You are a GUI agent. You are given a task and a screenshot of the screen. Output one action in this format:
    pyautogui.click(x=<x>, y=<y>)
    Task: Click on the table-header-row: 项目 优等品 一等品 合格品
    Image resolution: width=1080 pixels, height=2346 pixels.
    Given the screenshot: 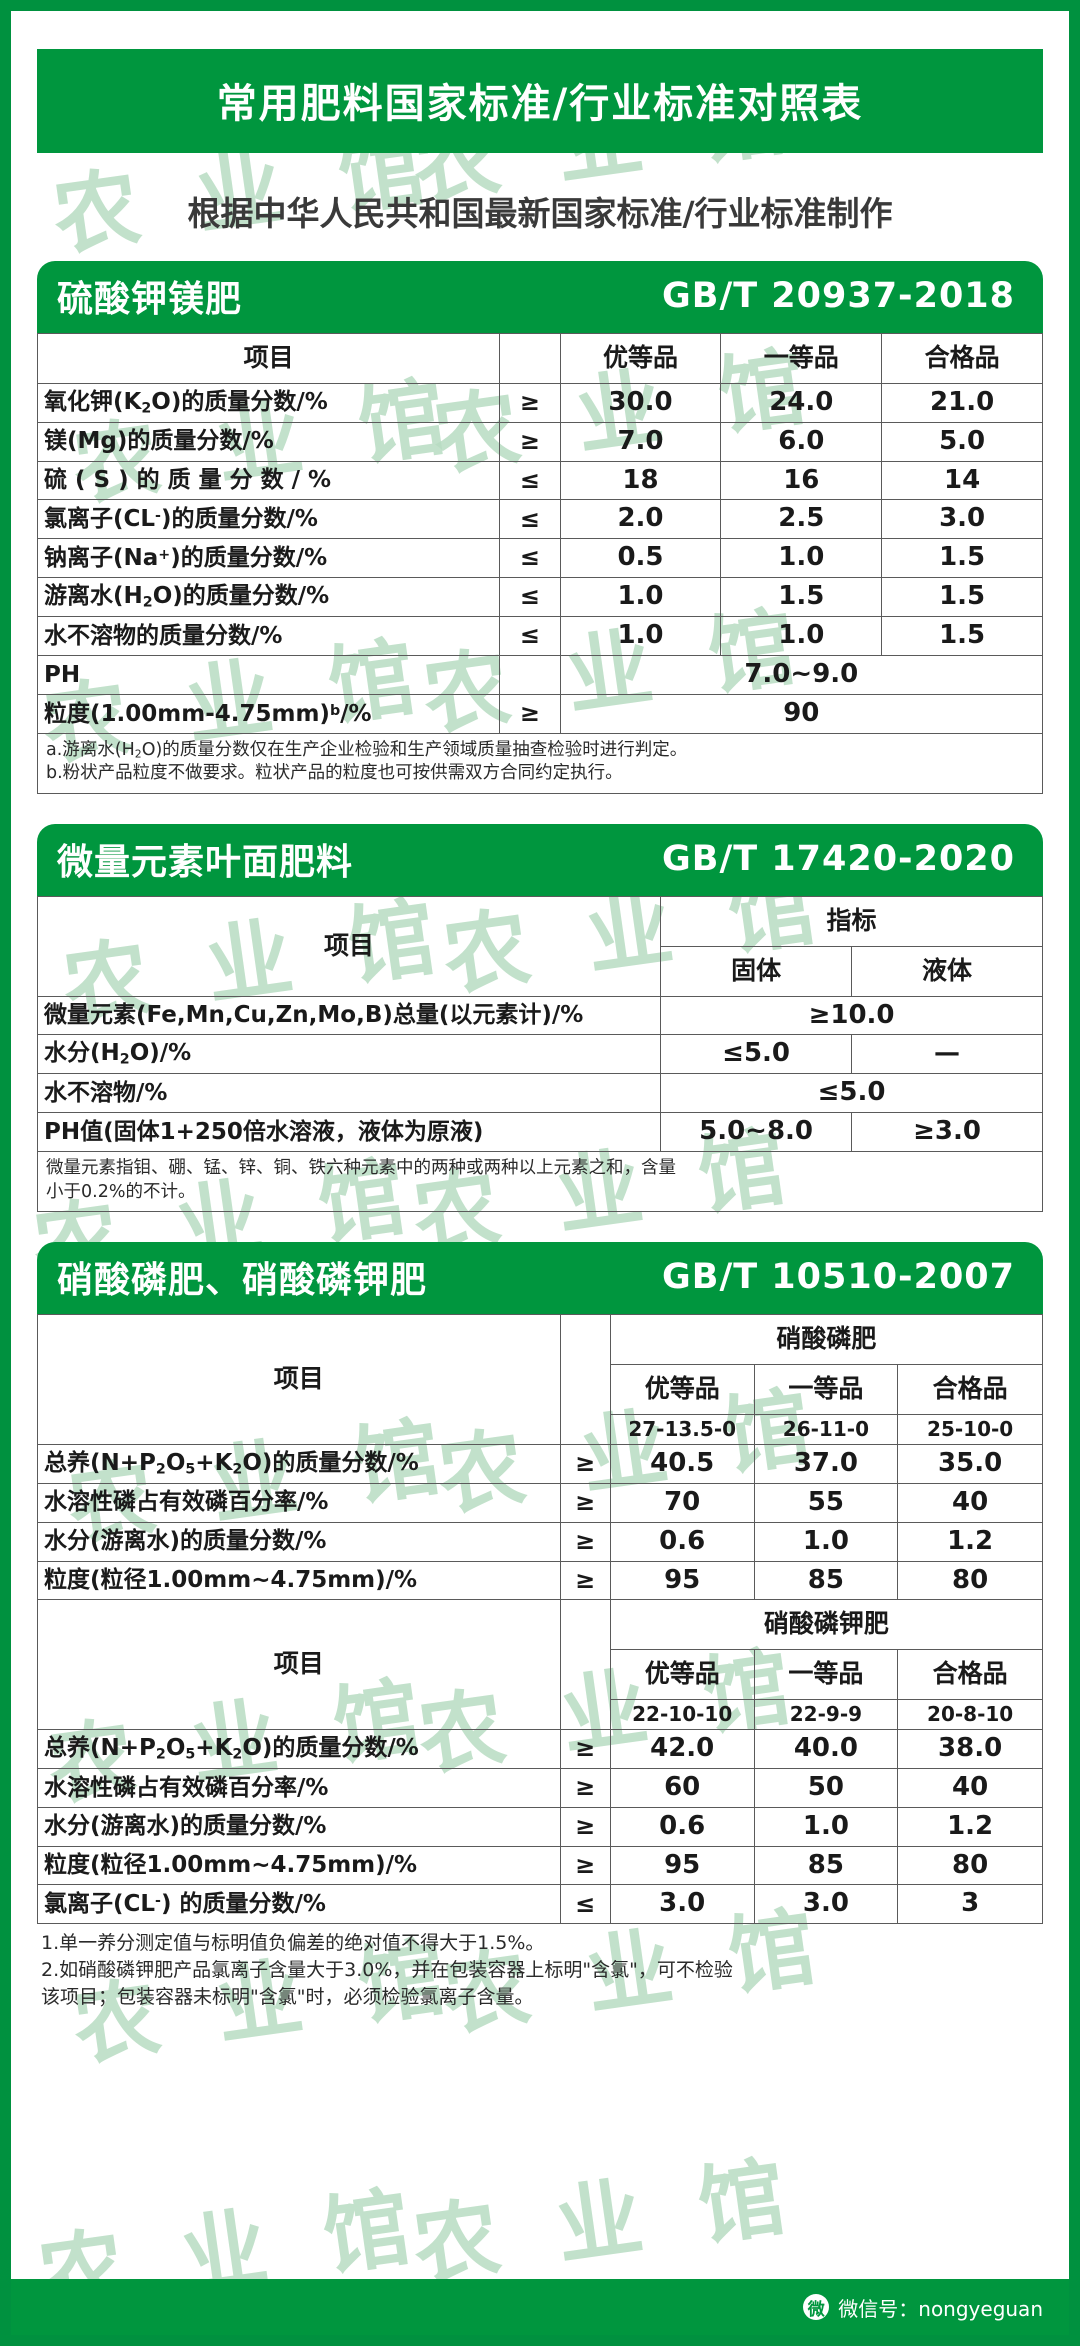 What is the action you would take?
    pyautogui.click(x=539, y=358)
    